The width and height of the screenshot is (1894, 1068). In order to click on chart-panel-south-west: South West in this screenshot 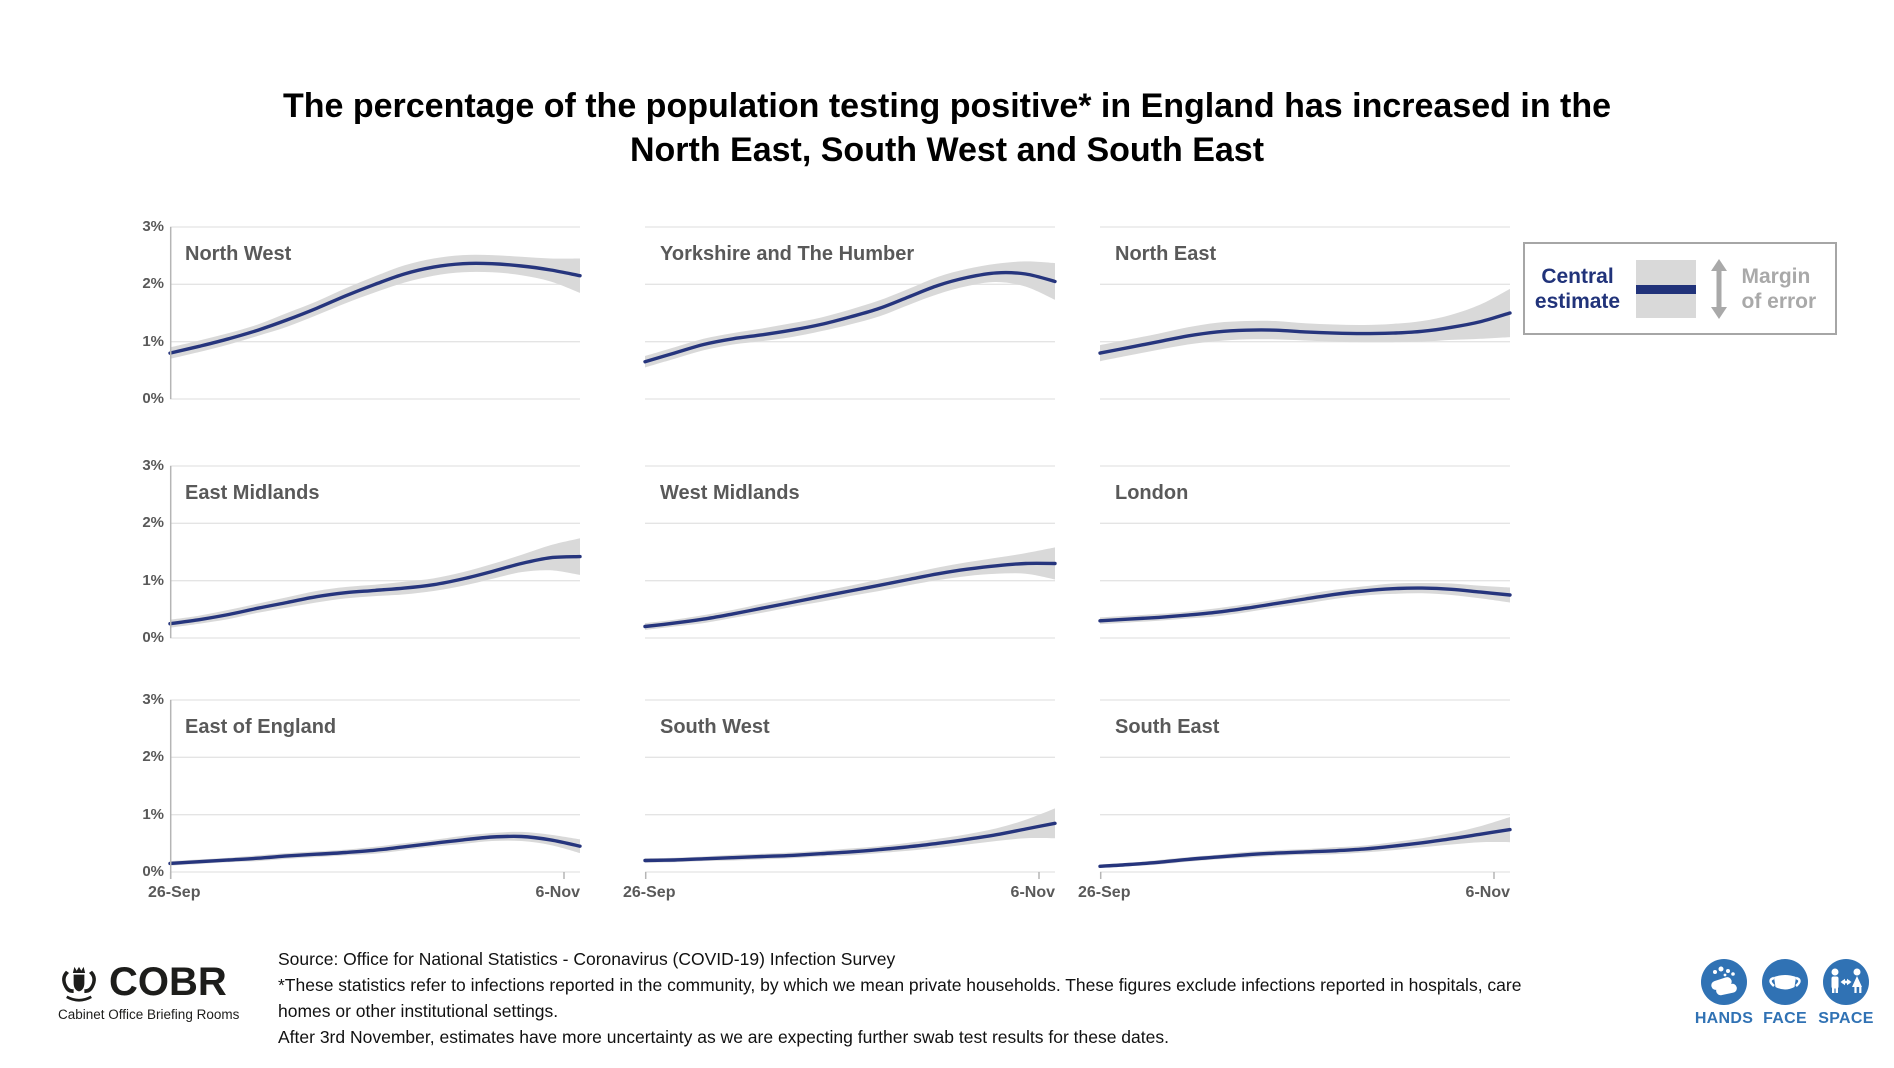, I will do `click(850, 792)`.